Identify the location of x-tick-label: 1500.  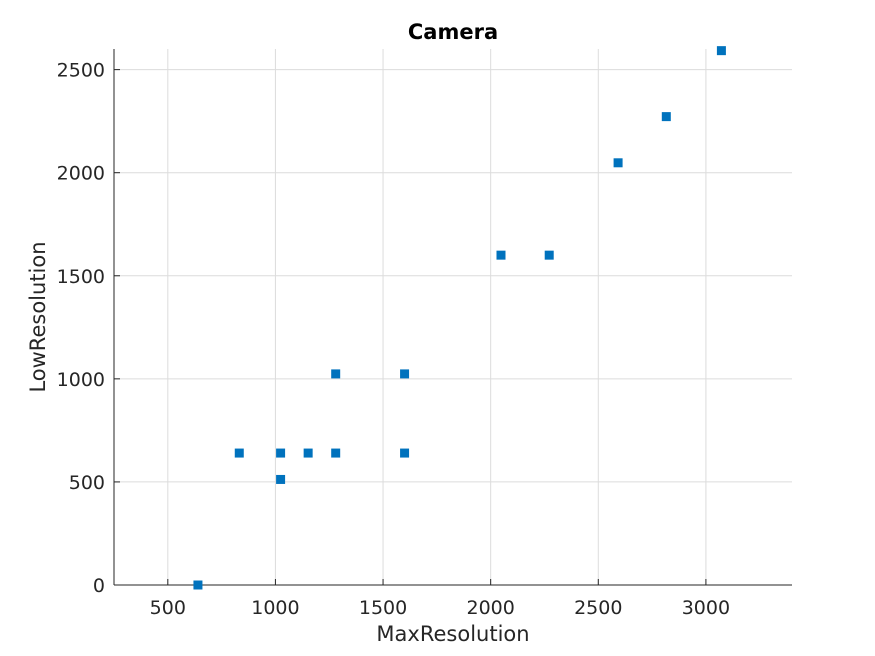
(383, 608).